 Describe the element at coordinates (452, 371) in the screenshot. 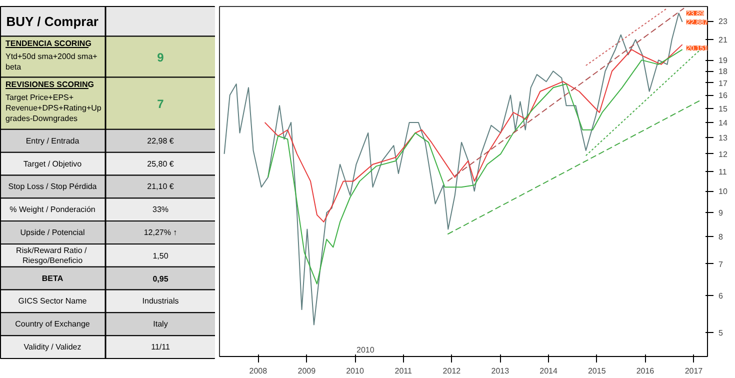

I see `x-tick-label: 2012` at that location.